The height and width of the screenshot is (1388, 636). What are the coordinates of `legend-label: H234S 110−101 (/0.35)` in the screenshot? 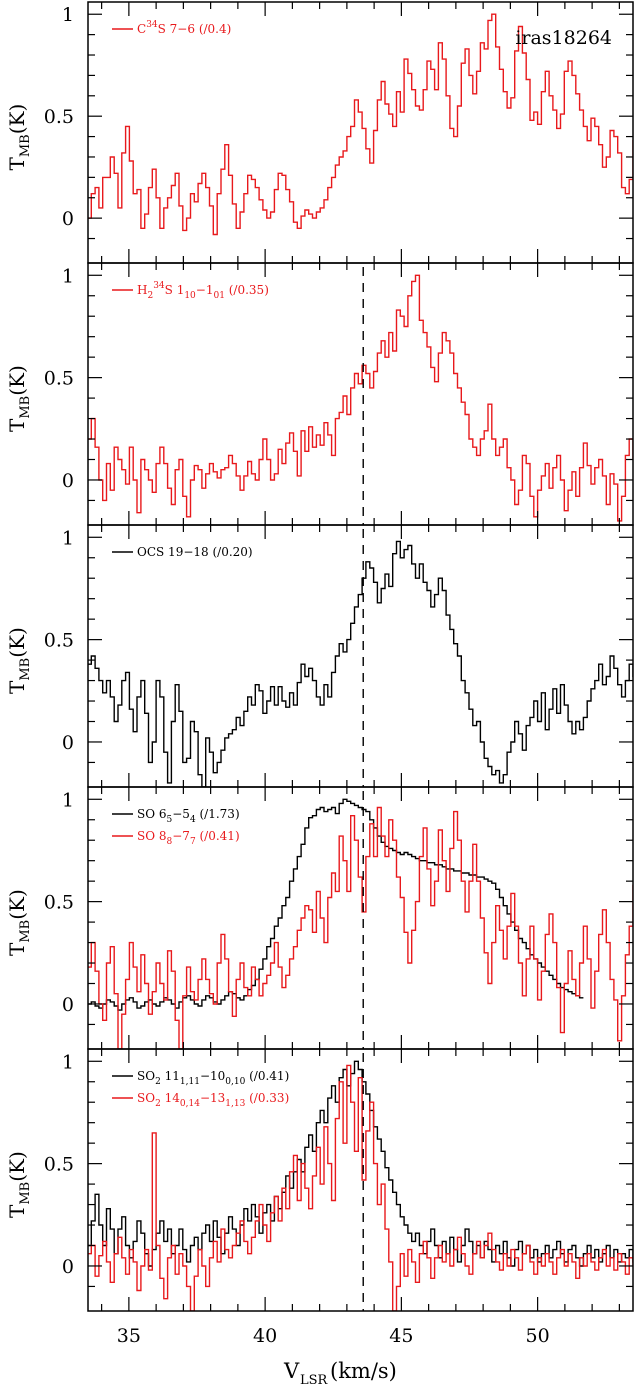 It's located at (203, 291).